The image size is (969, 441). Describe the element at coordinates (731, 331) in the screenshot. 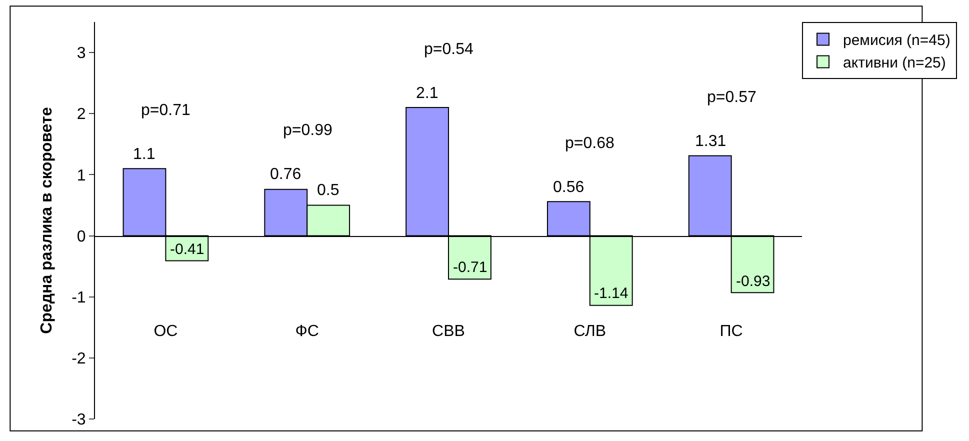

I see `x-tick-label: ПС` at that location.